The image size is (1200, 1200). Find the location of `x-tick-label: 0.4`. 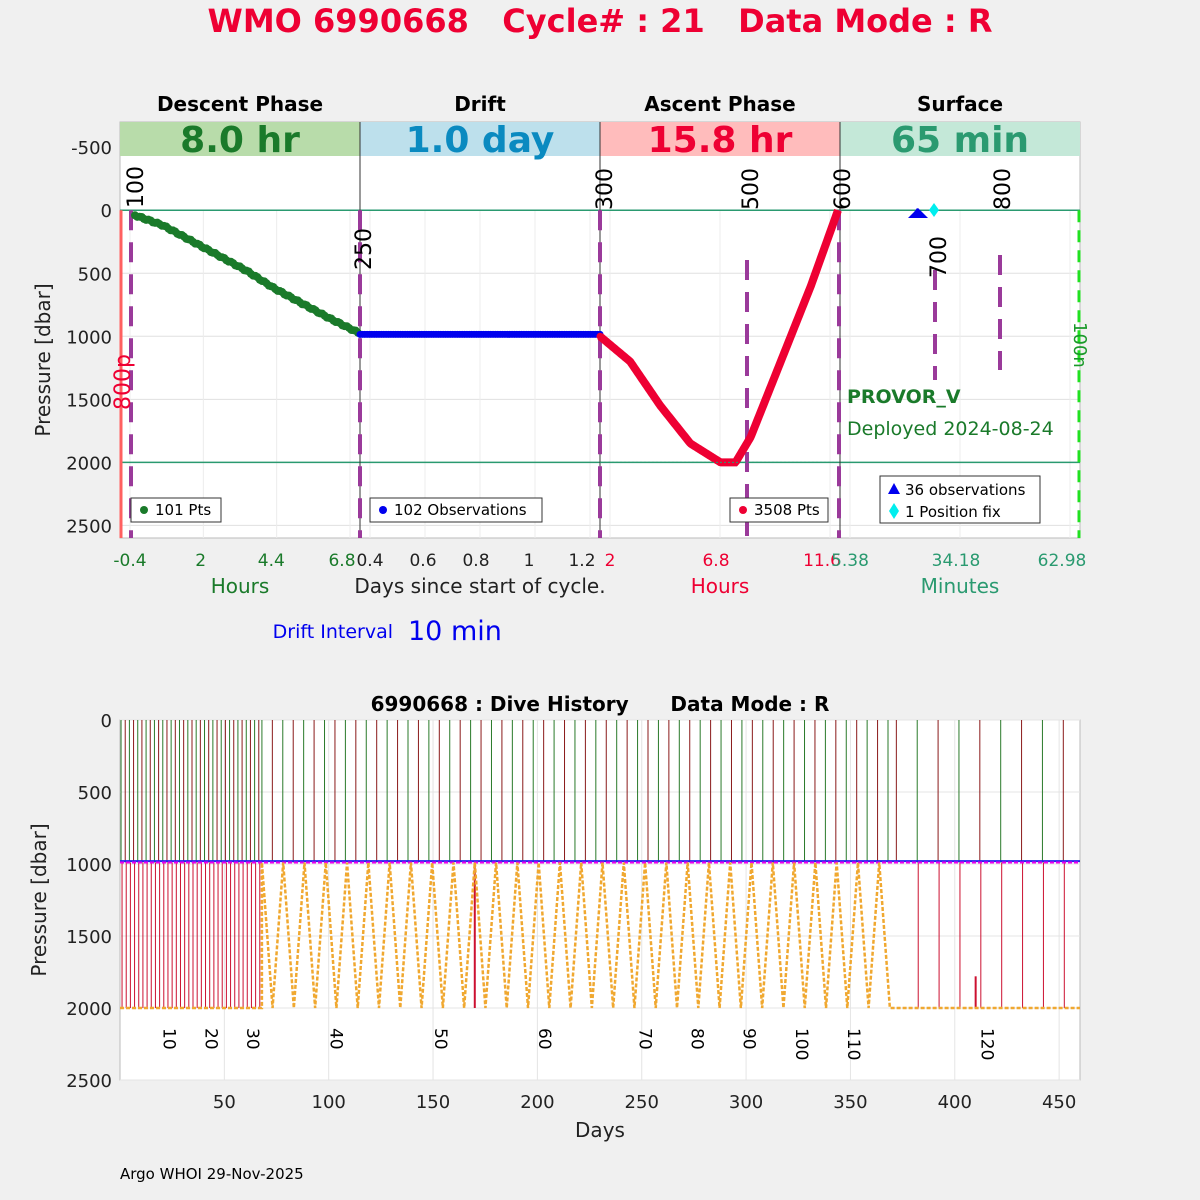

x-tick-label: 0.4 is located at coordinates (369, 561).